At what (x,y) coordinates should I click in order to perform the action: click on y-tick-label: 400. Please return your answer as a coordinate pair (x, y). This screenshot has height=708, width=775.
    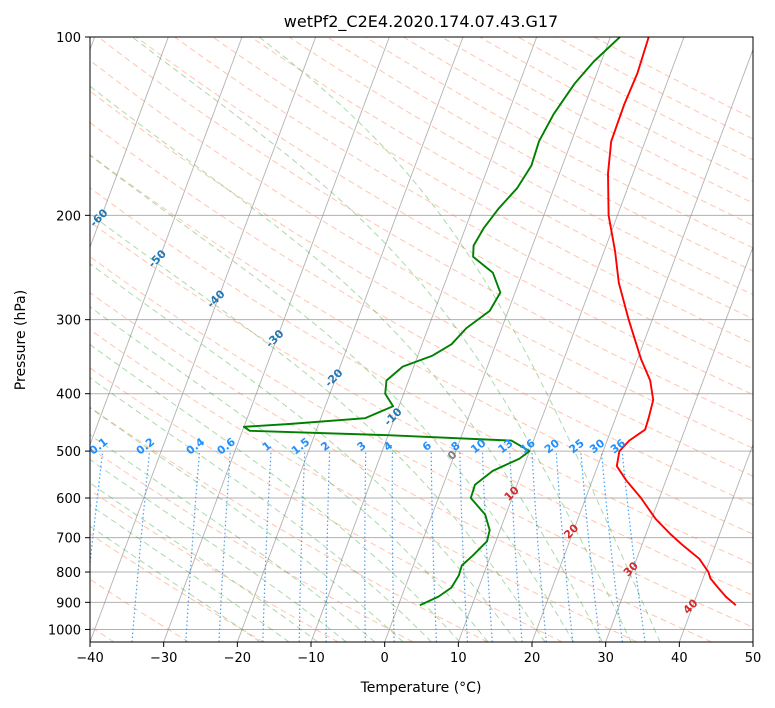
    Looking at the image, I should click on (68, 395).